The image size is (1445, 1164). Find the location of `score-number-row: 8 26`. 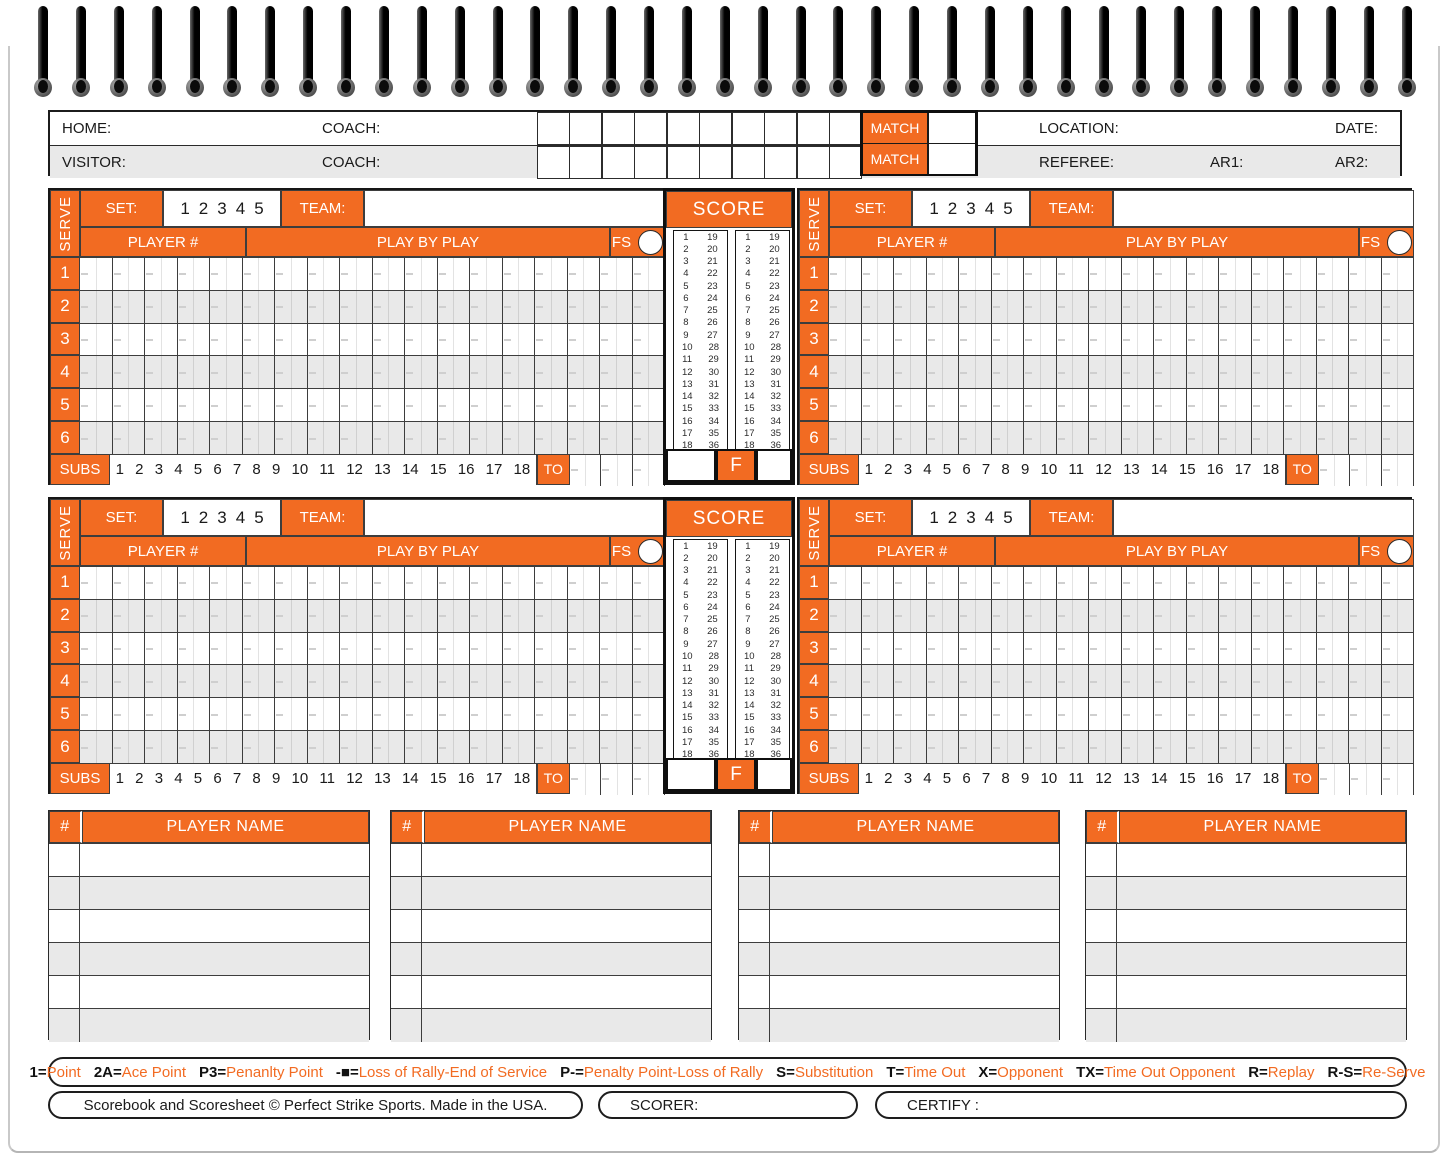

score-number-row: 8 26 is located at coordinates (700, 323).